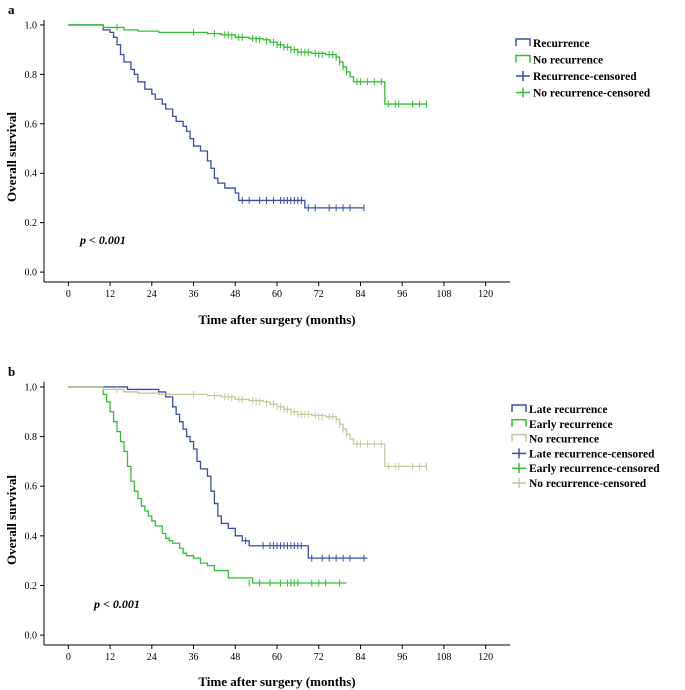 The width and height of the screenshot is (685, 690). What do you see at coordinates (31, 636) in the screenshot?
I see `panel-b-y-tick-label: 0.0` at bounding box center [31, 636].